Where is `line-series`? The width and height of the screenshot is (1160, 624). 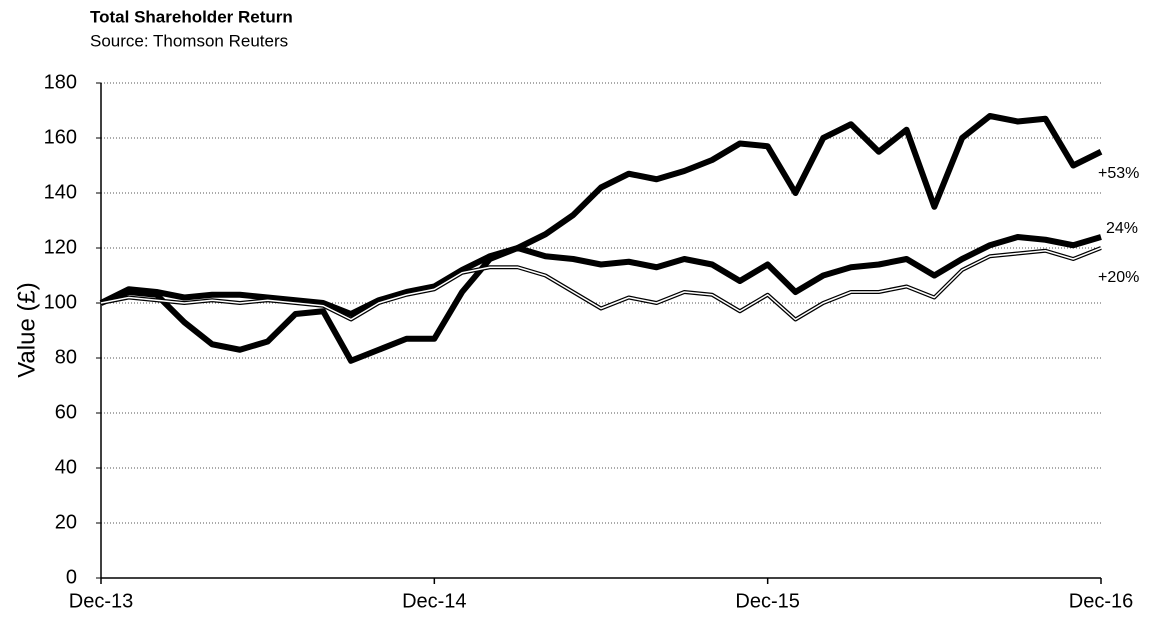
line-series is located at coordinates (600, 275).